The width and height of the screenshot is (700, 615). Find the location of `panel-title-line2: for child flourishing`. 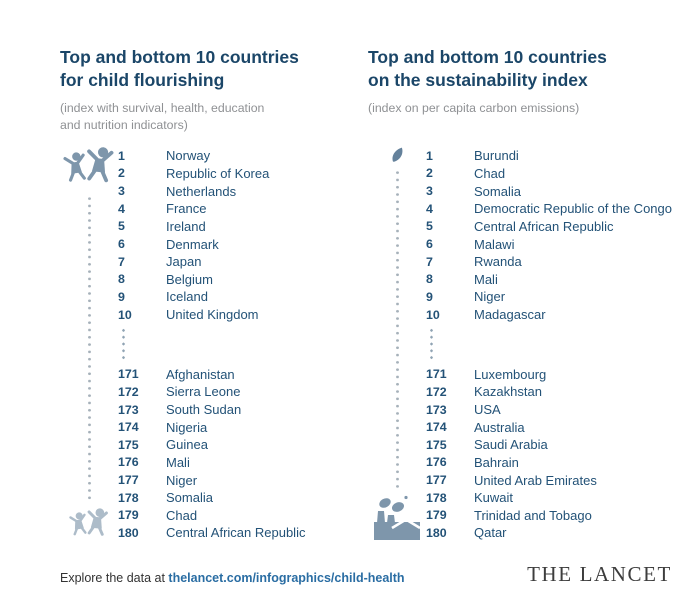

panel-title-line2: for child flourishing is located at coordinates (142, 79).